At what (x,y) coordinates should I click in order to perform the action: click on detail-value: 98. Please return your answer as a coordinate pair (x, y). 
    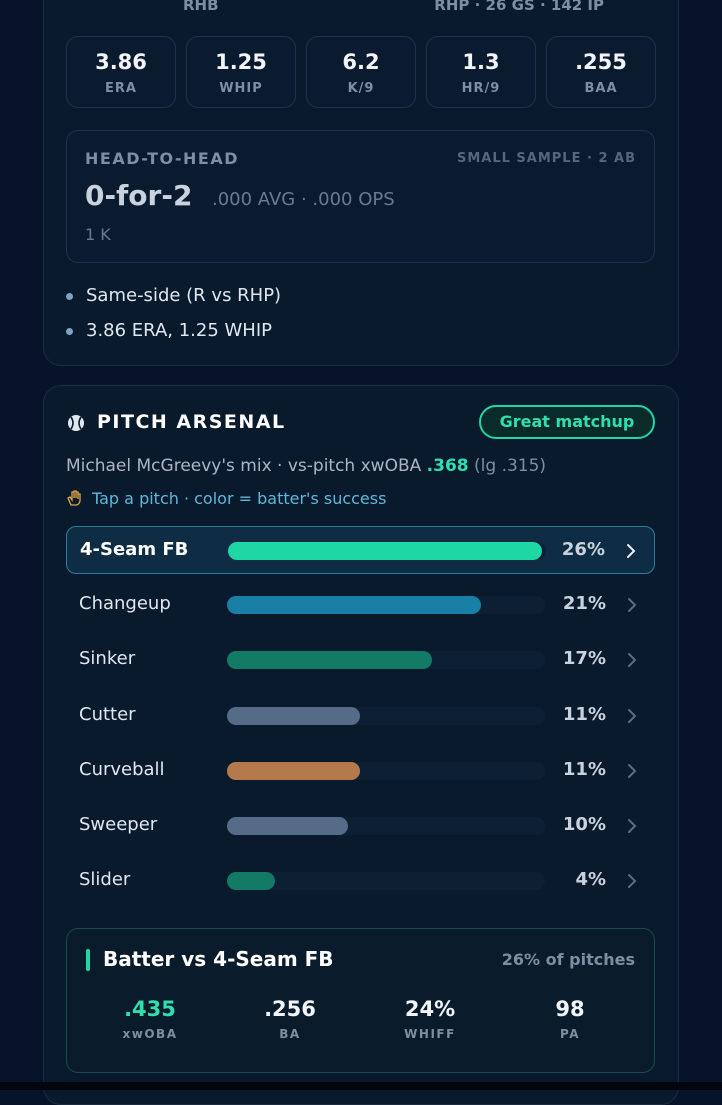
    Looking at the image, I should click on (570, 1009).